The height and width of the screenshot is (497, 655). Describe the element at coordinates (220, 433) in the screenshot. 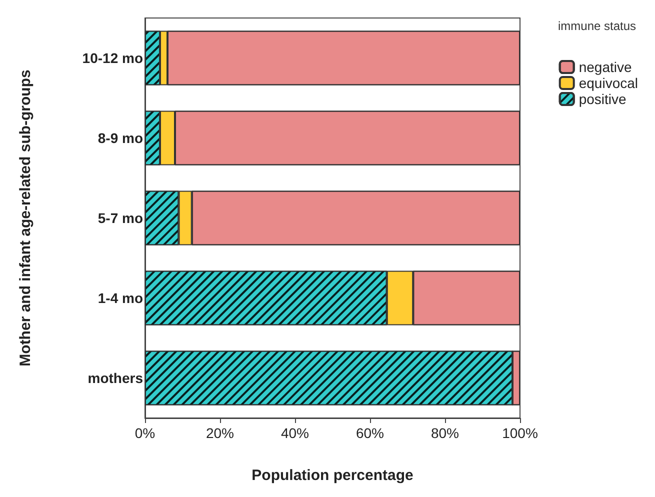

I see `x-tick-label: 20%` at that location.